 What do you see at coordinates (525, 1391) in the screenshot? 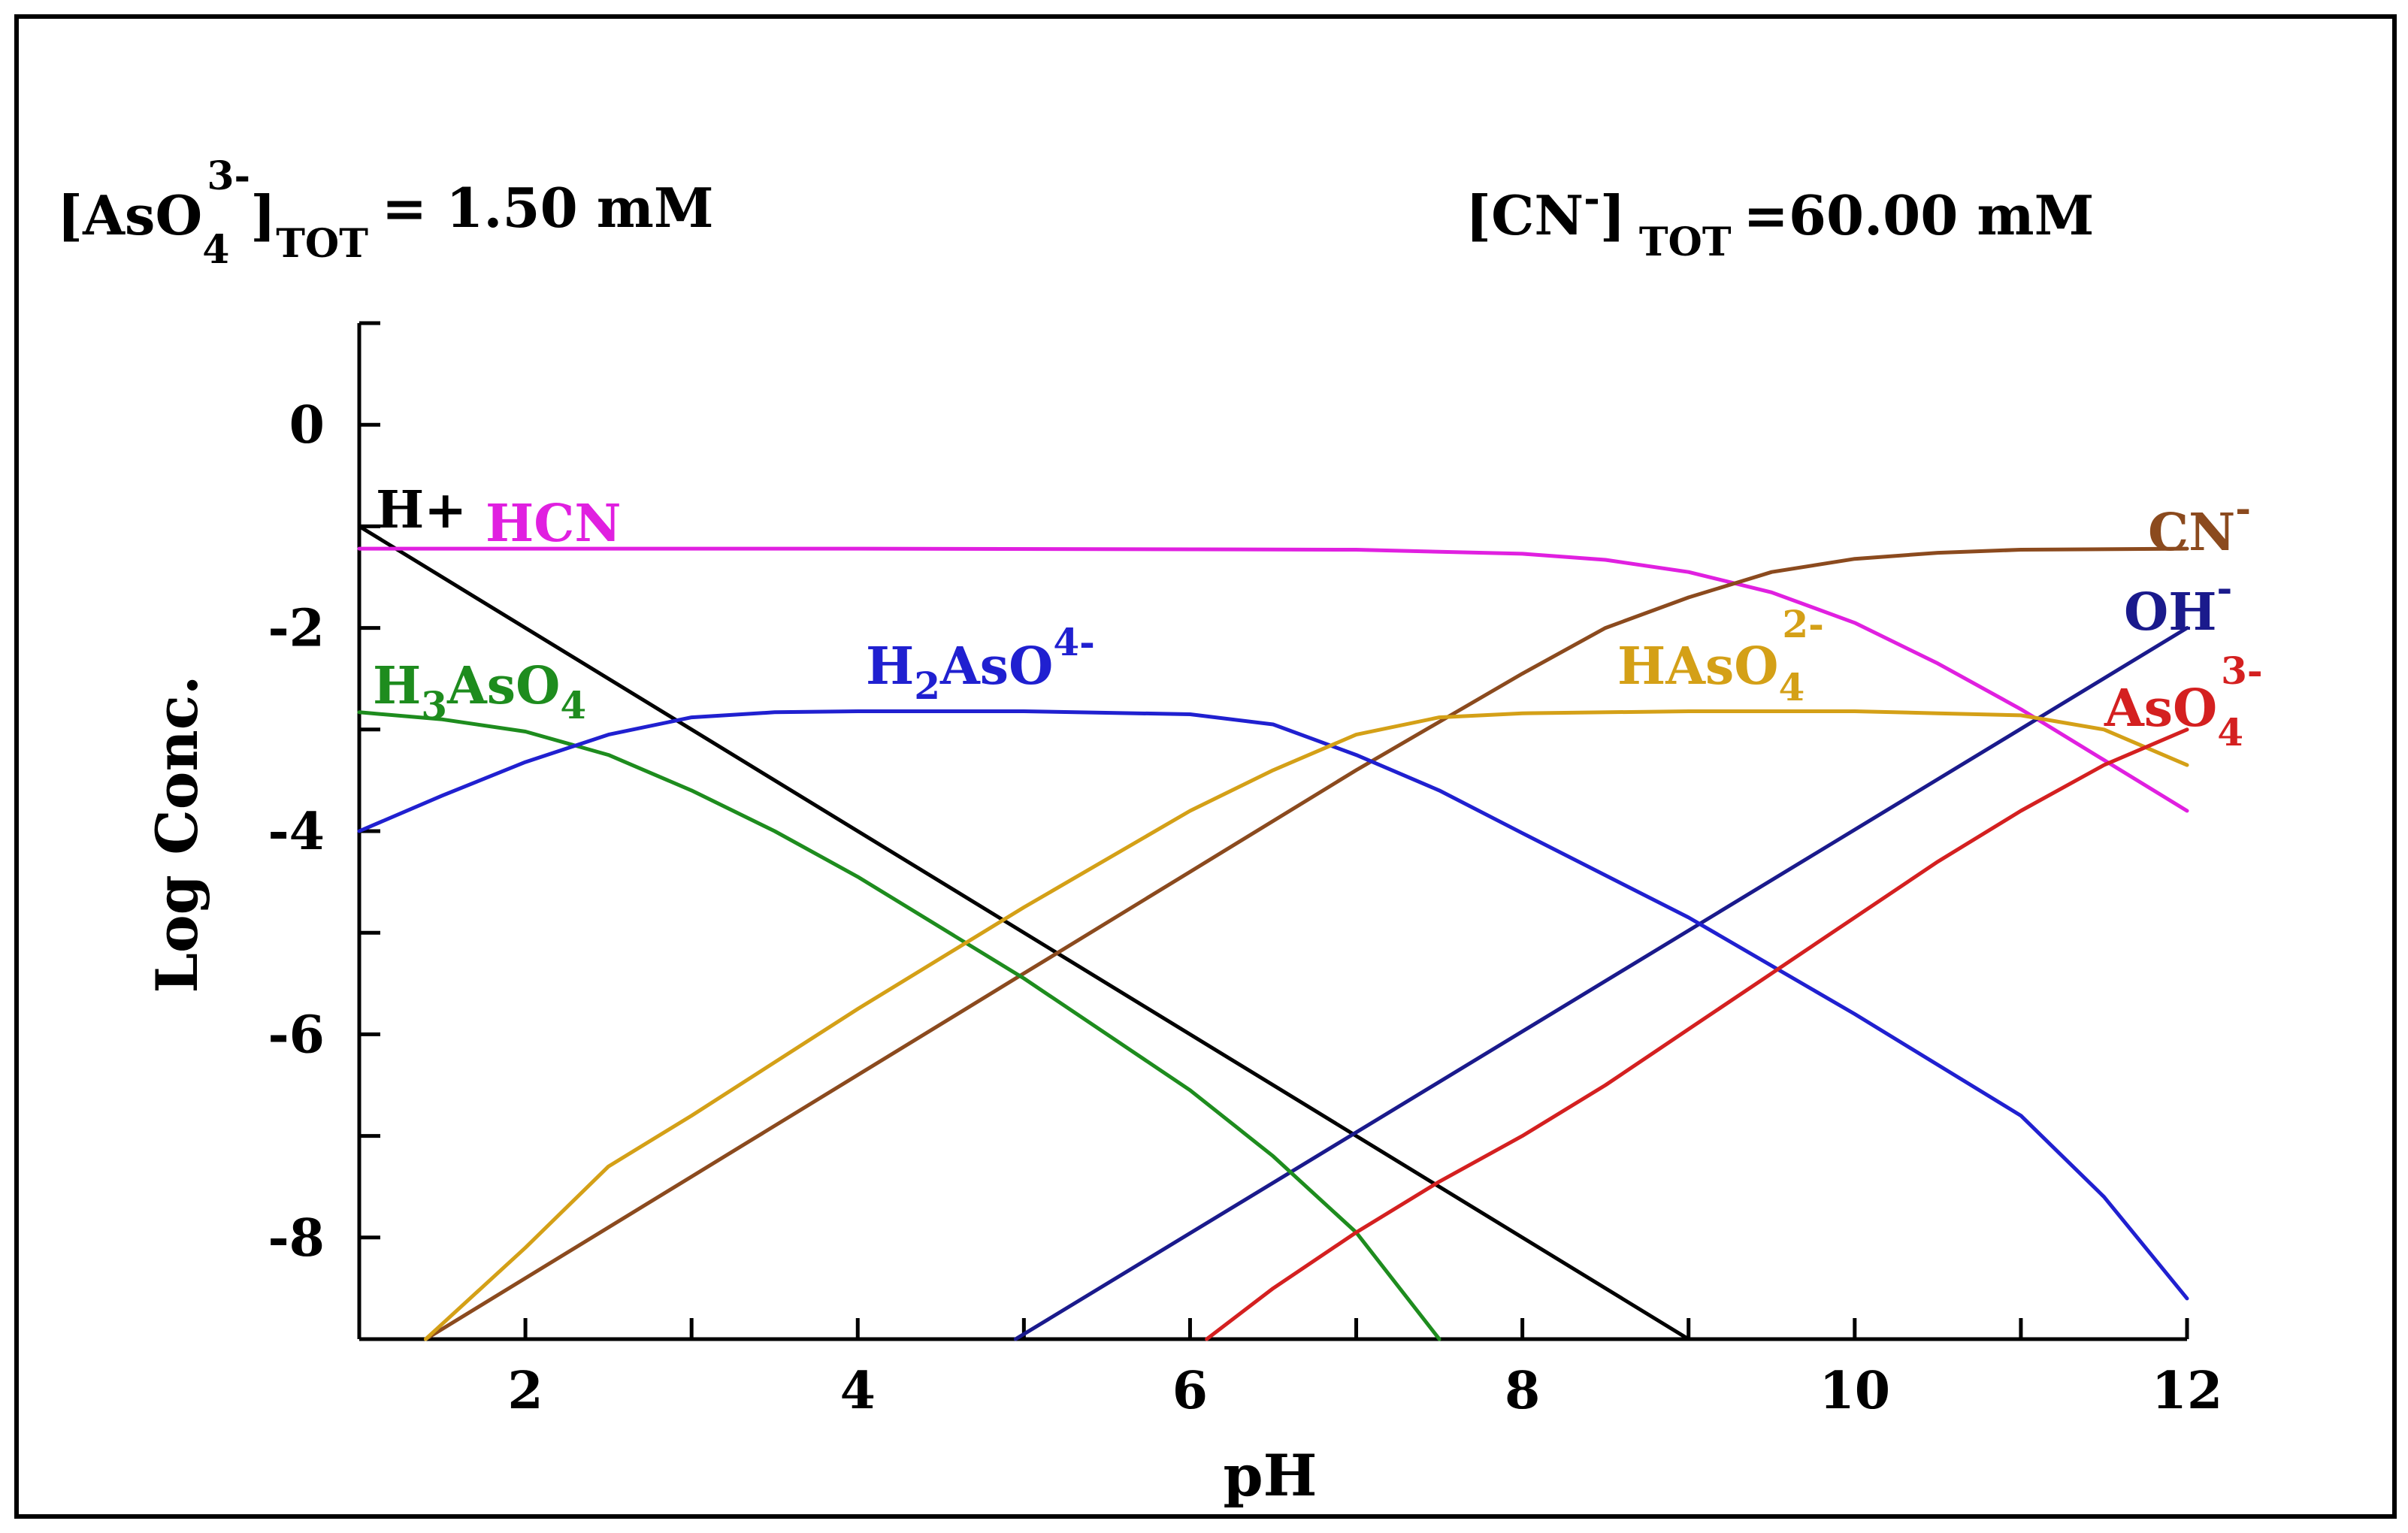
I see `x-tick-label: 2` at bounding box center [525, 1391].